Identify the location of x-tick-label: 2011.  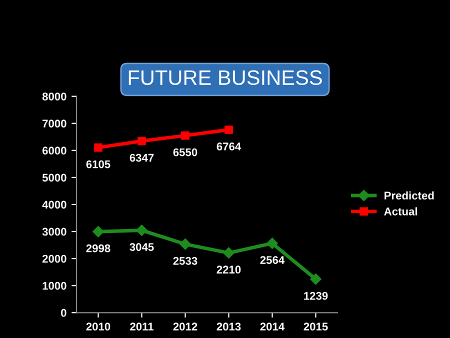
(142, 326).